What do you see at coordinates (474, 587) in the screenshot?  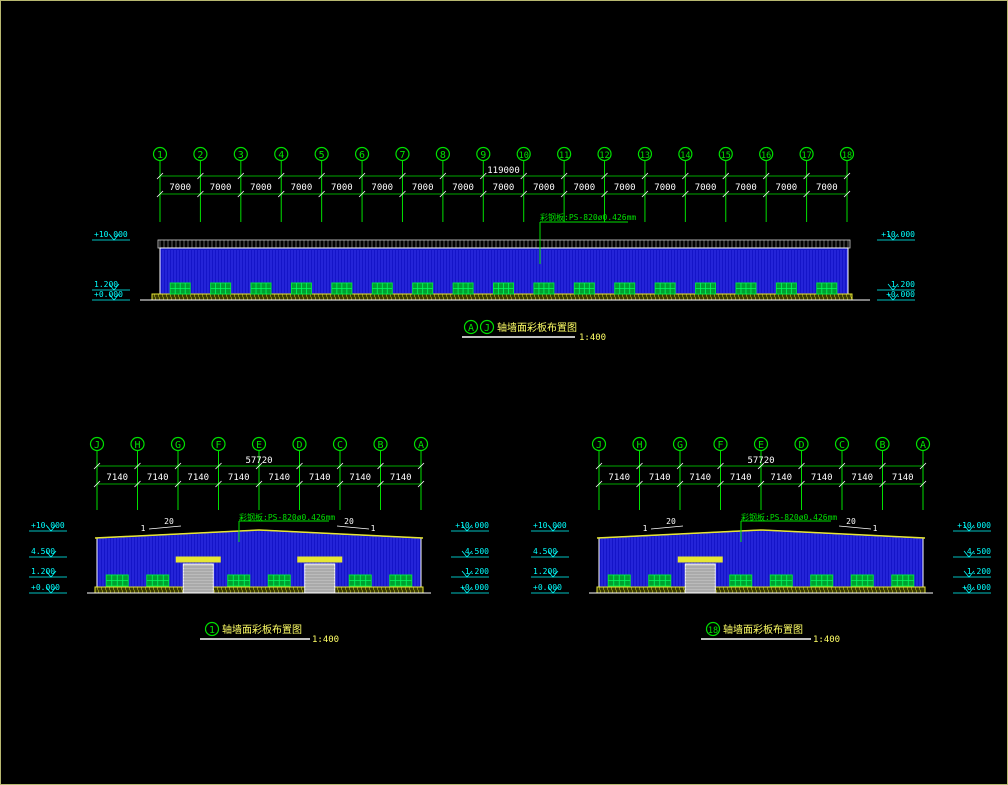 I see `level-label: +0.000` at bounding box center [474, 587].